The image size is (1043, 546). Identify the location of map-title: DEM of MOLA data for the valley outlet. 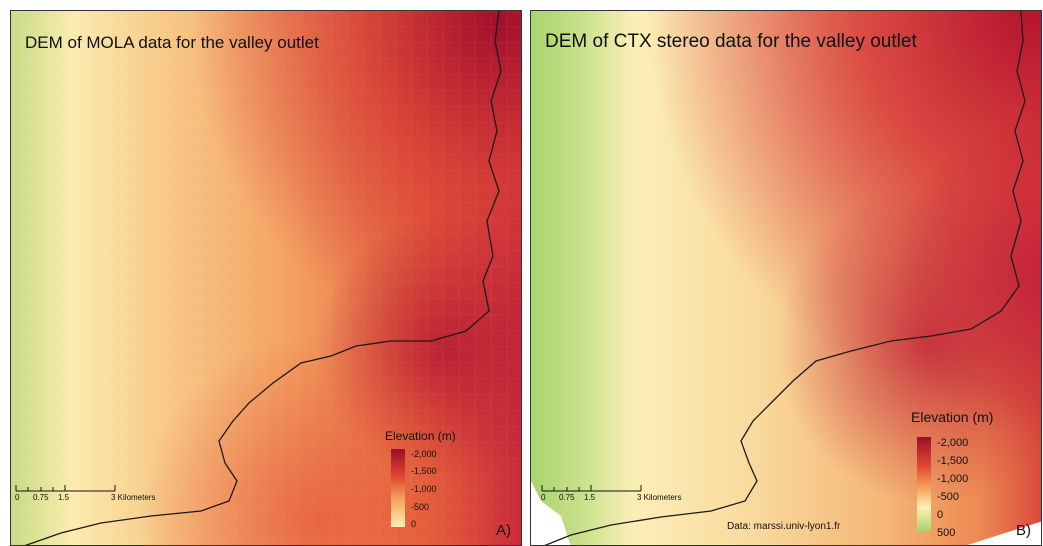
(172, 42).